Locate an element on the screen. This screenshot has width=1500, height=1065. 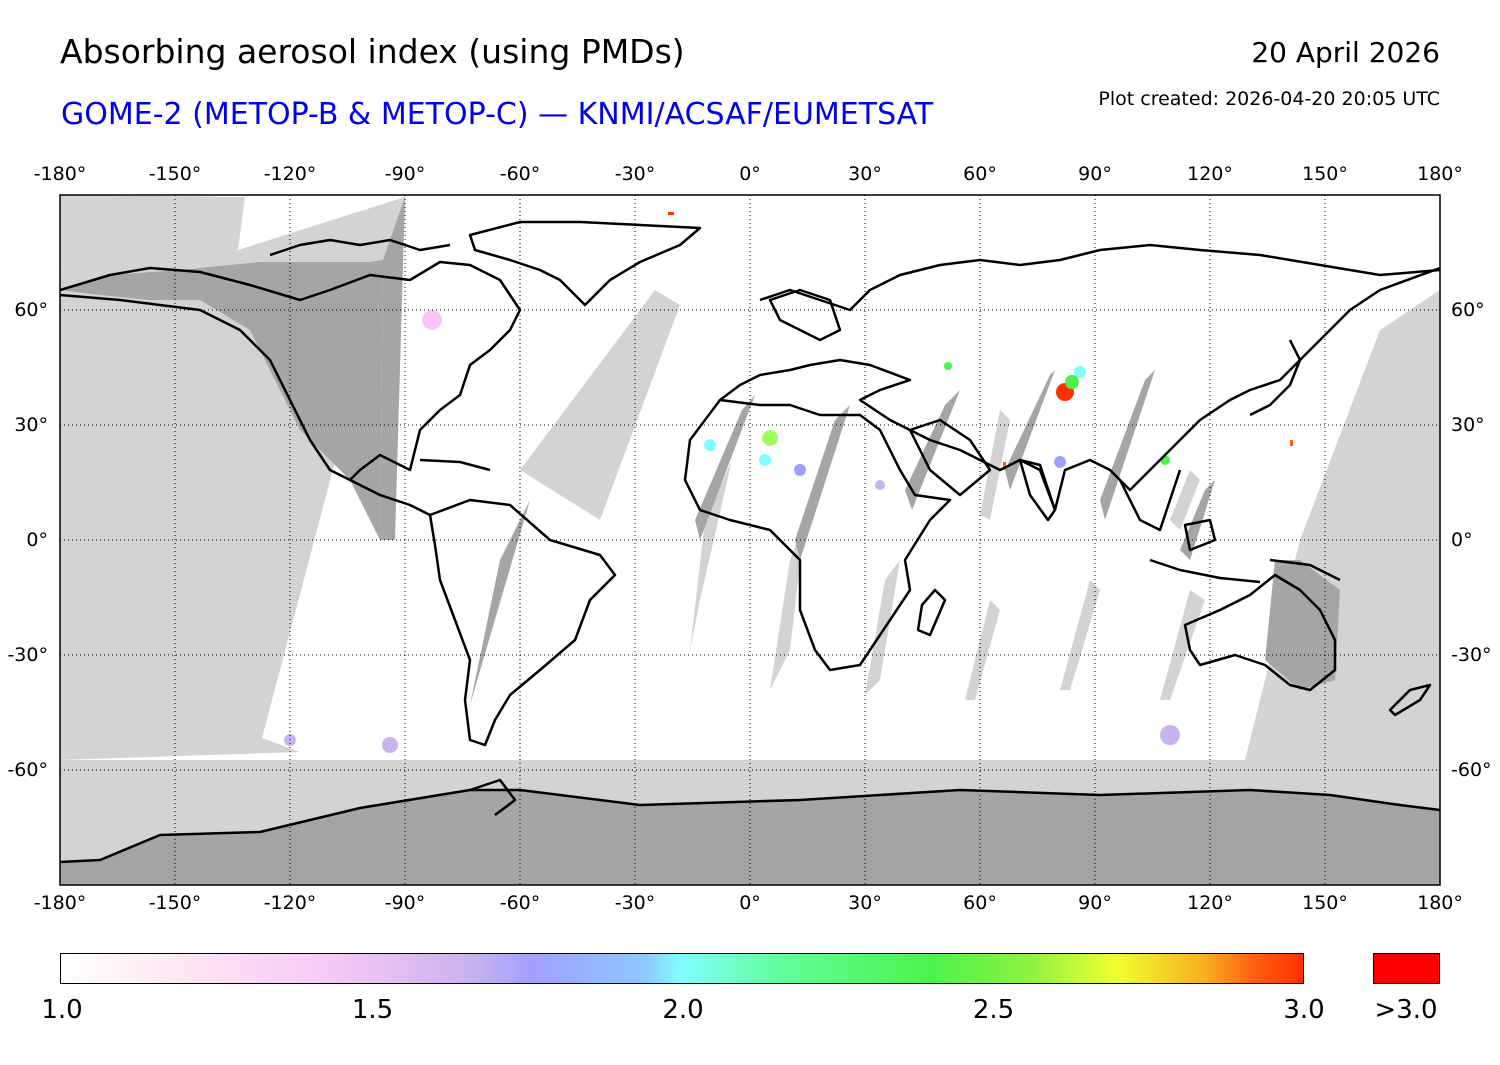
colorbar-label: 1.0 is located at coordinates (62, 1010).